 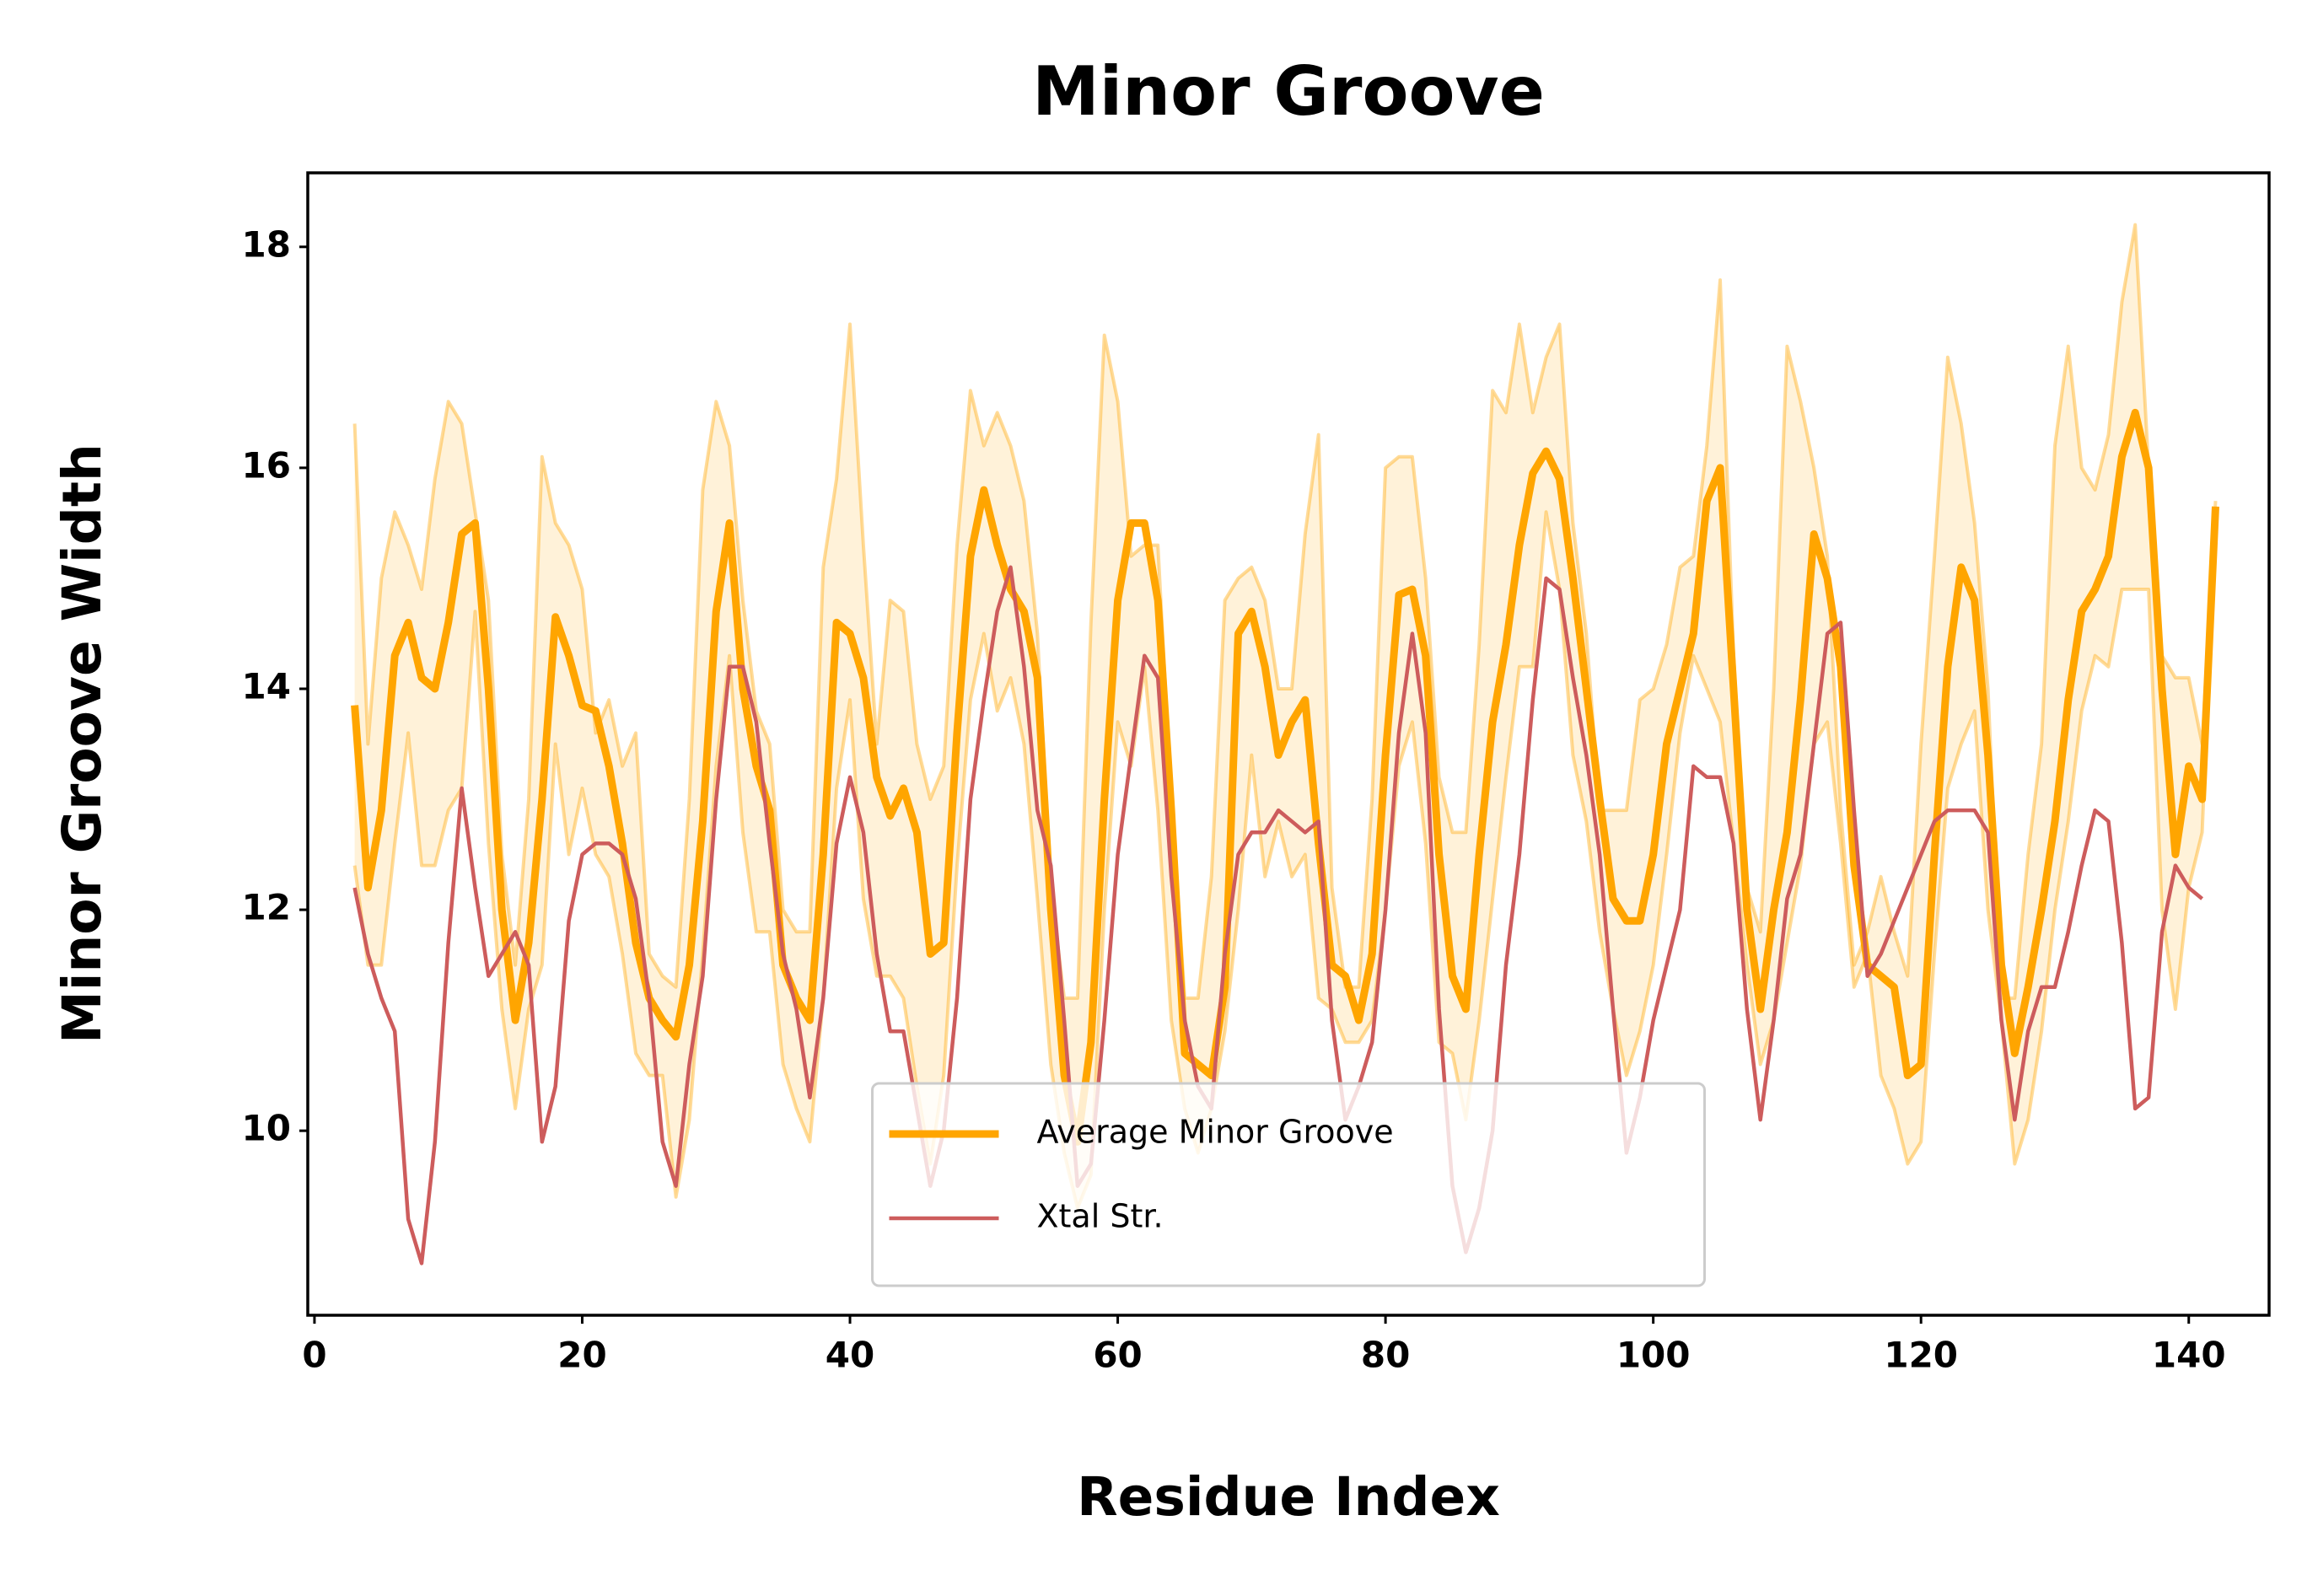 I want to click on y-tick-label: 16, so click(x=266, y=465).